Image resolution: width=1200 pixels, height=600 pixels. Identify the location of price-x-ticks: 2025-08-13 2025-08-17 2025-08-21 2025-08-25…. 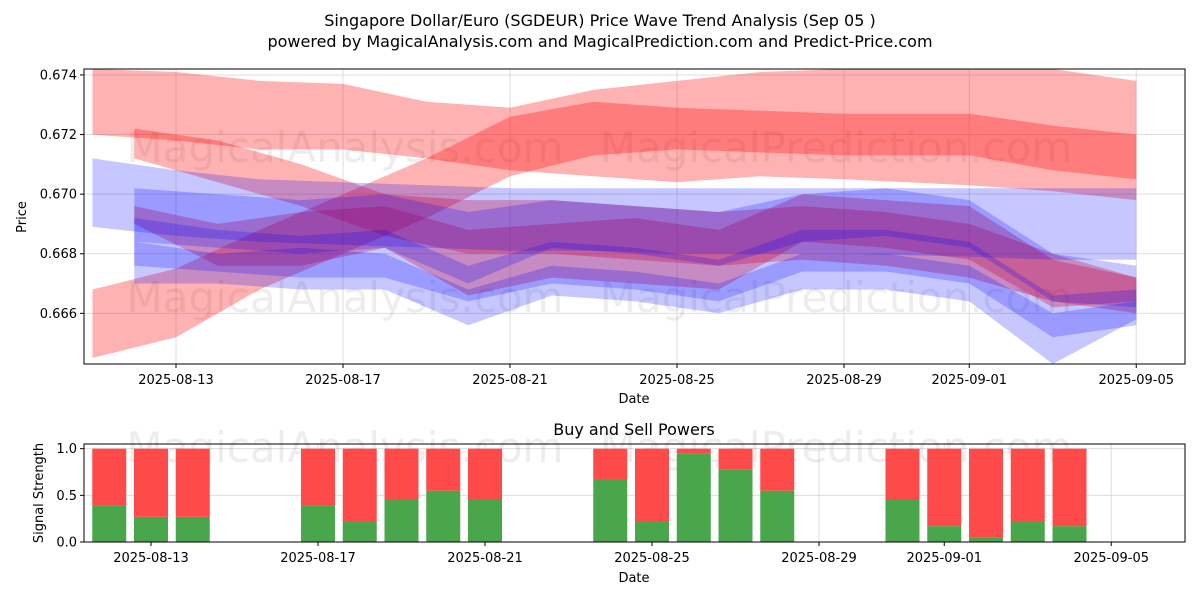
(656, 376).